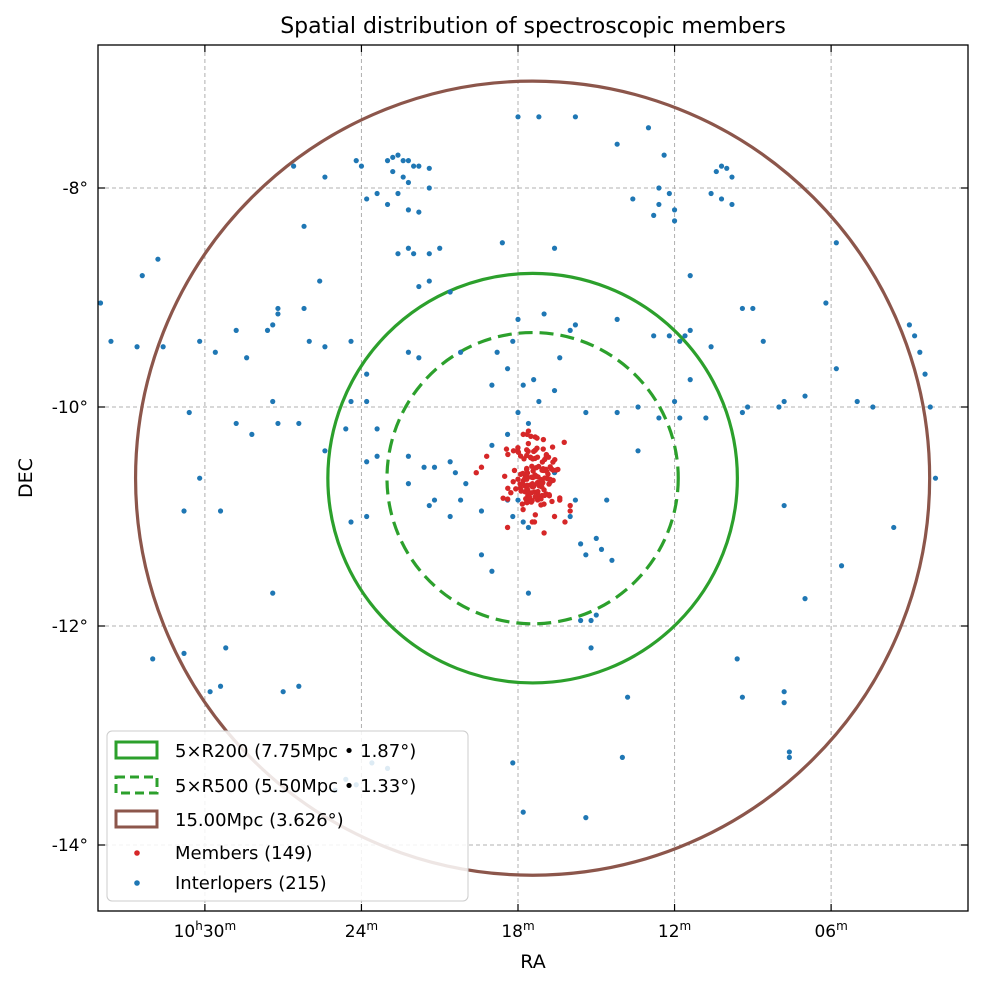  I want to click on x-tick-label: 06m, so click(830, 930).